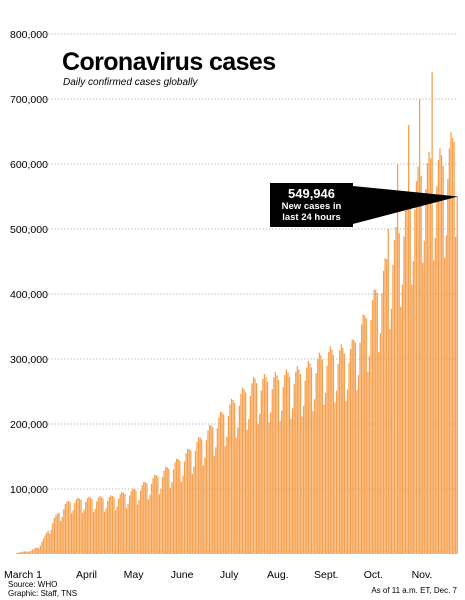 Image resolution: width=465 pixels, height=600 pixels. What do you see at coordinates (86, 575) in the screenshot?
I see `x-tick-label: April` at bounding box center [86, 575].